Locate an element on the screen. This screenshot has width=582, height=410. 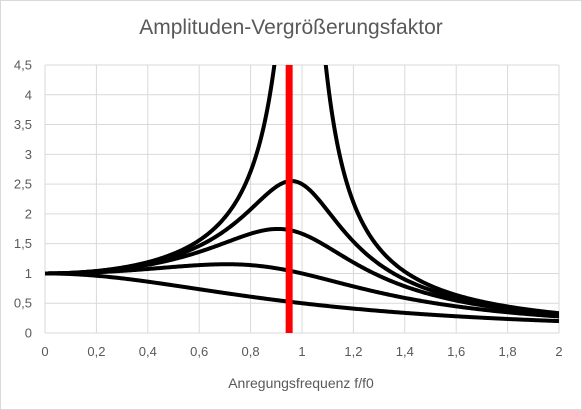
x-tick-labels: 0 0,2 0,4 0,6 0,8 1 1,2 1,4 1,6 1,8 2 is located at coordinates (301, 351).